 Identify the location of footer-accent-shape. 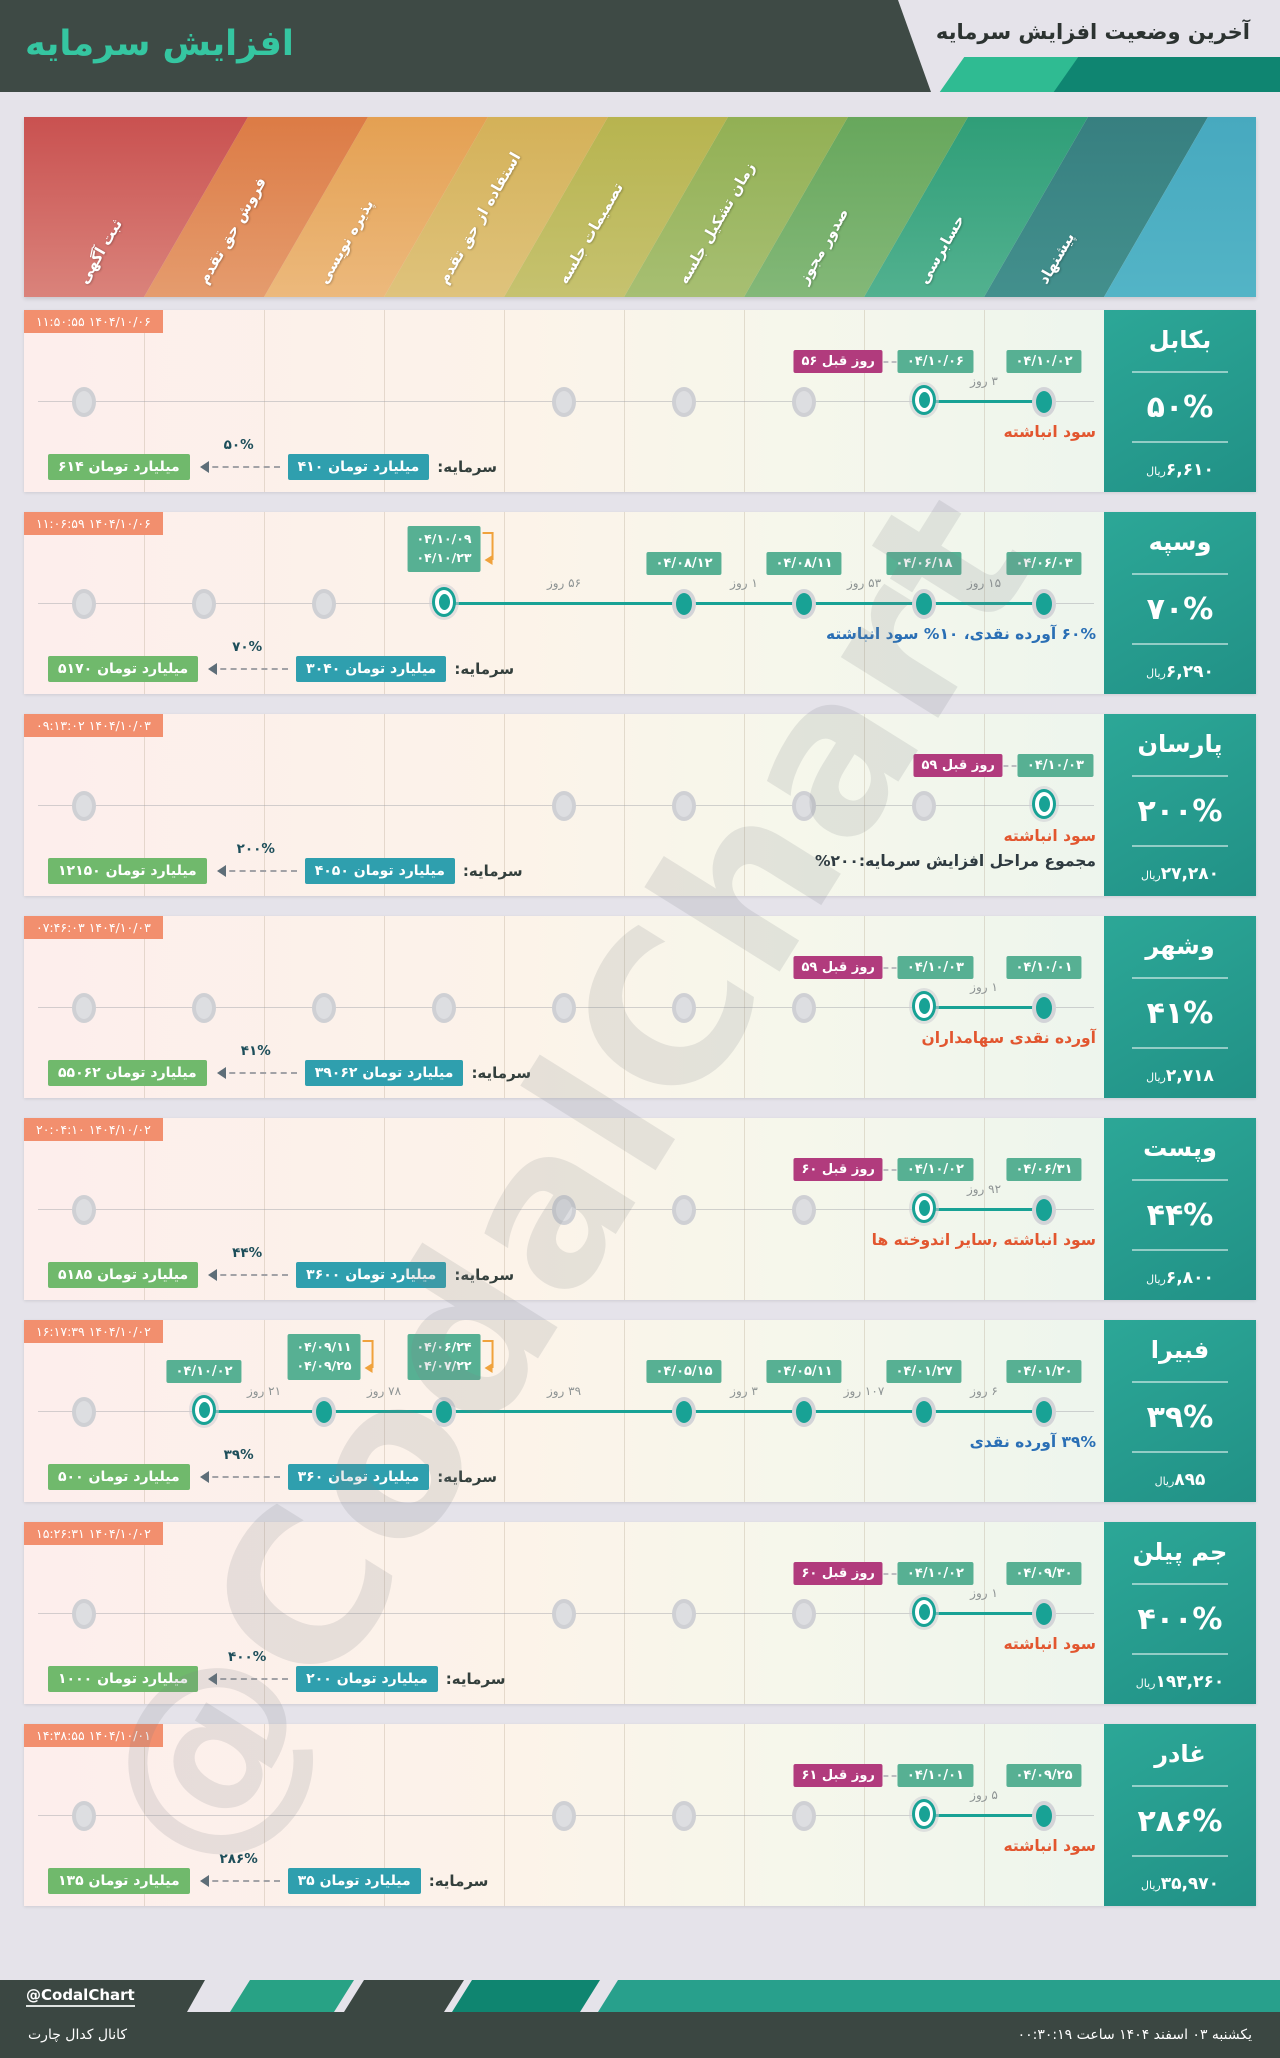
(292, 1996).